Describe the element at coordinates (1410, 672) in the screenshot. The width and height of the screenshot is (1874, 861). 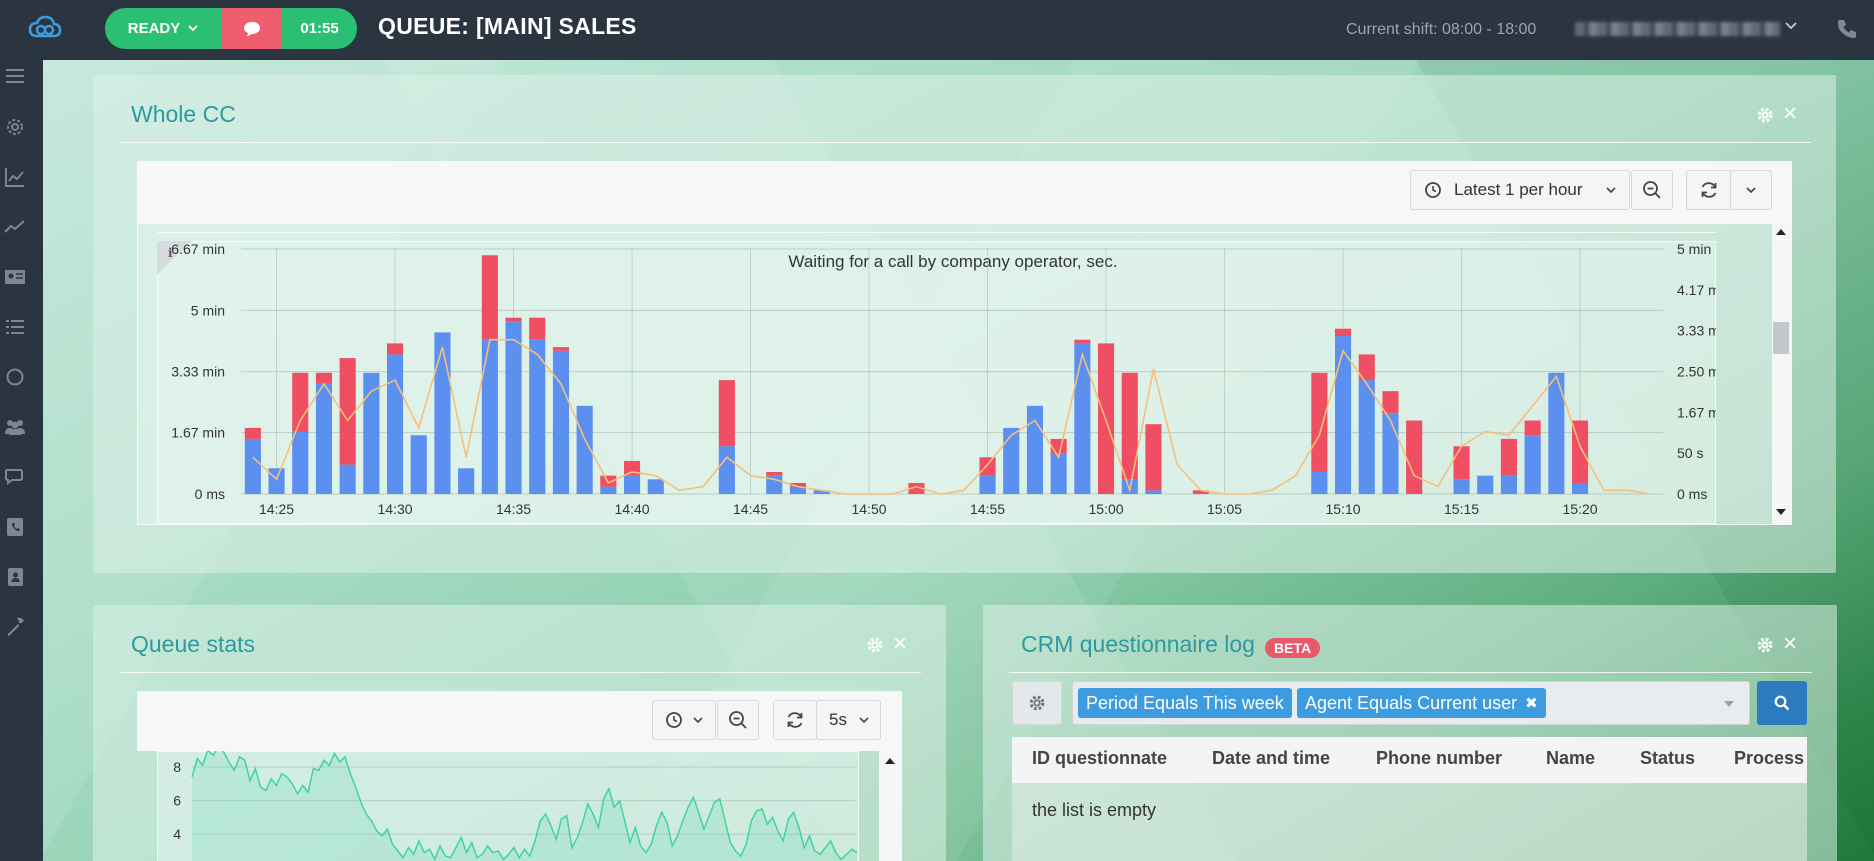
I see `panel-divider` at that location.